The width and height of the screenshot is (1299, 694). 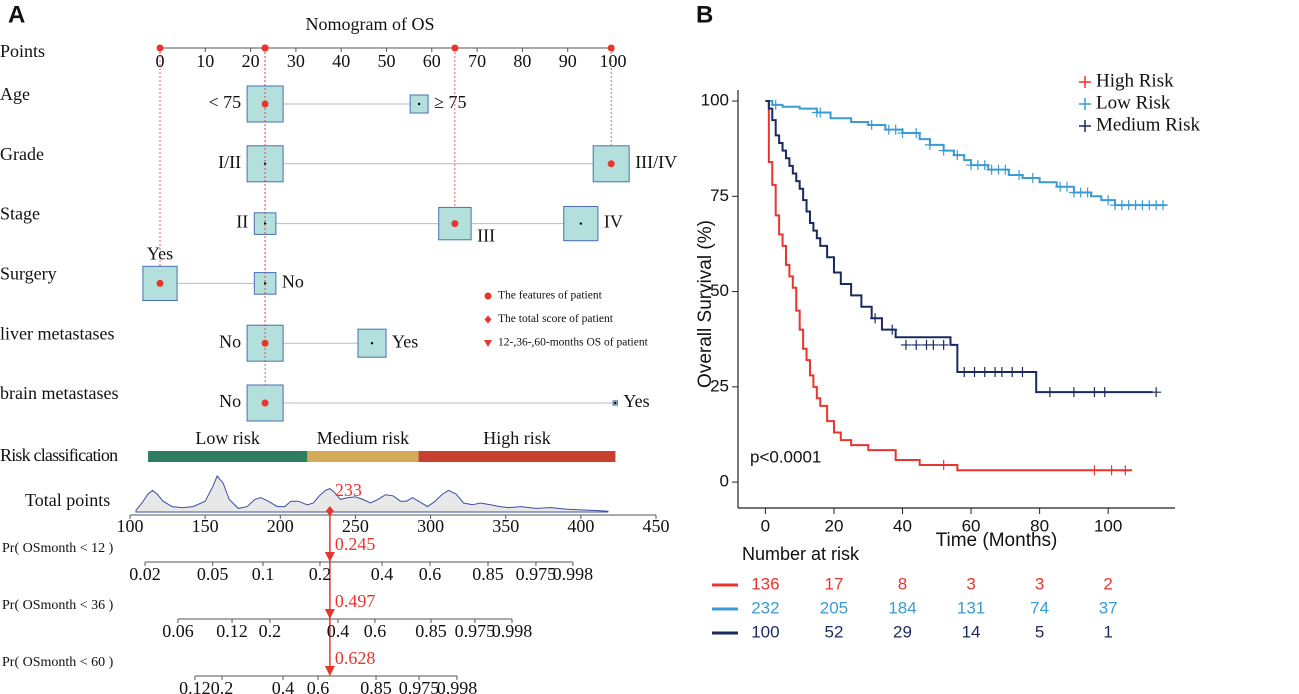 I want to click on tick-label: 400, so click(x=580, y=526).